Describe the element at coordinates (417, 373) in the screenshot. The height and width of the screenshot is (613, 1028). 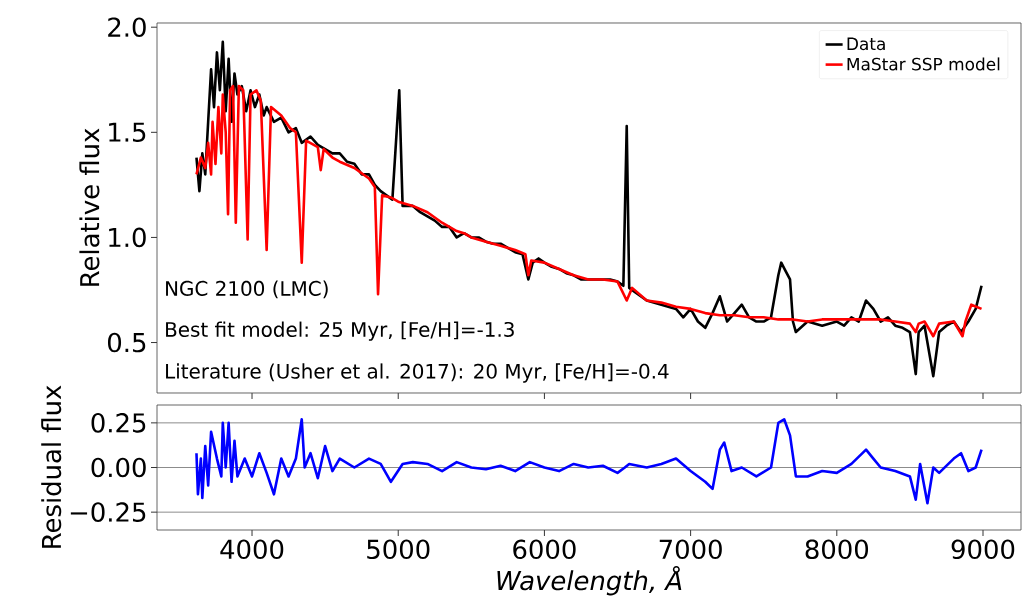
I see `annotation: Literature (Usher et al. 2017): 20 Myr, [Fe/H]=-0.4` at that location.